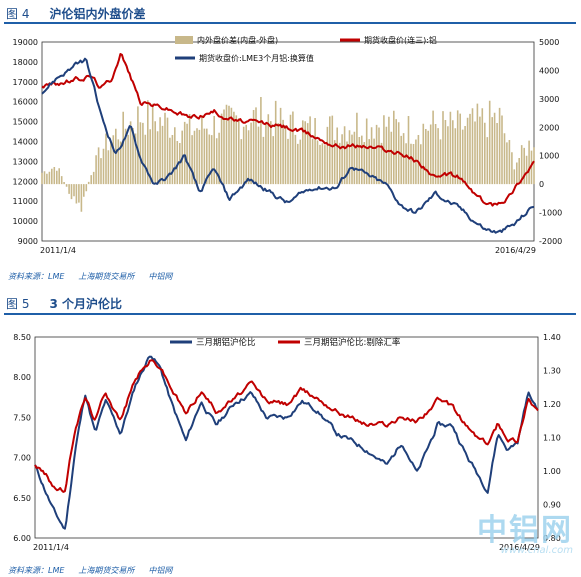 The height and width of the screenshot is (577, 581). Describe the element at coordinates (85, 304) in the screenshot. I see `figure-5-title-text: 3 个月沪伦比` at that location.